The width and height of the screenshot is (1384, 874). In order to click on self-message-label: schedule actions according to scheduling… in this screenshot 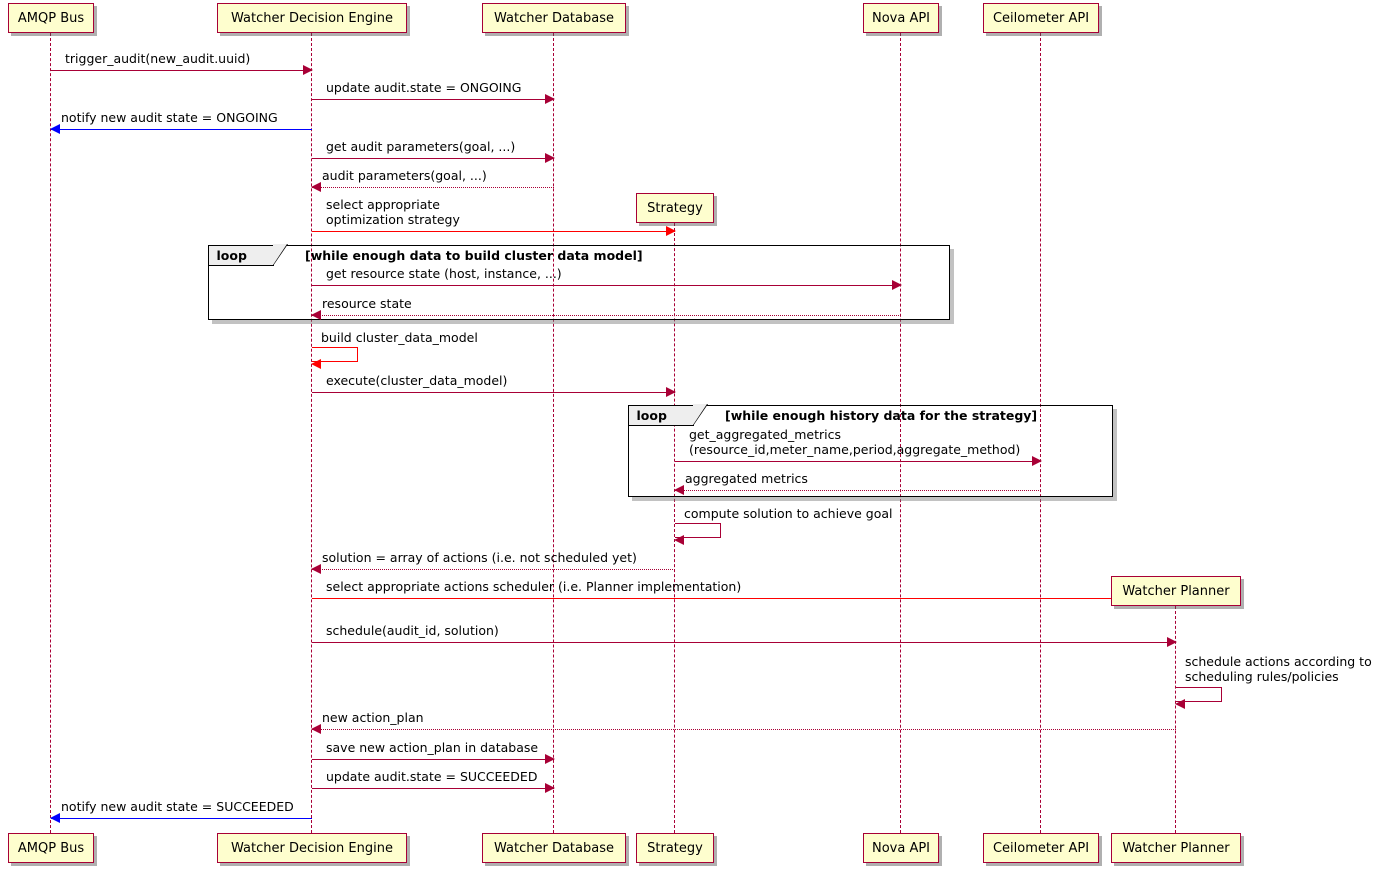, I will do `click(1278, 669)`.